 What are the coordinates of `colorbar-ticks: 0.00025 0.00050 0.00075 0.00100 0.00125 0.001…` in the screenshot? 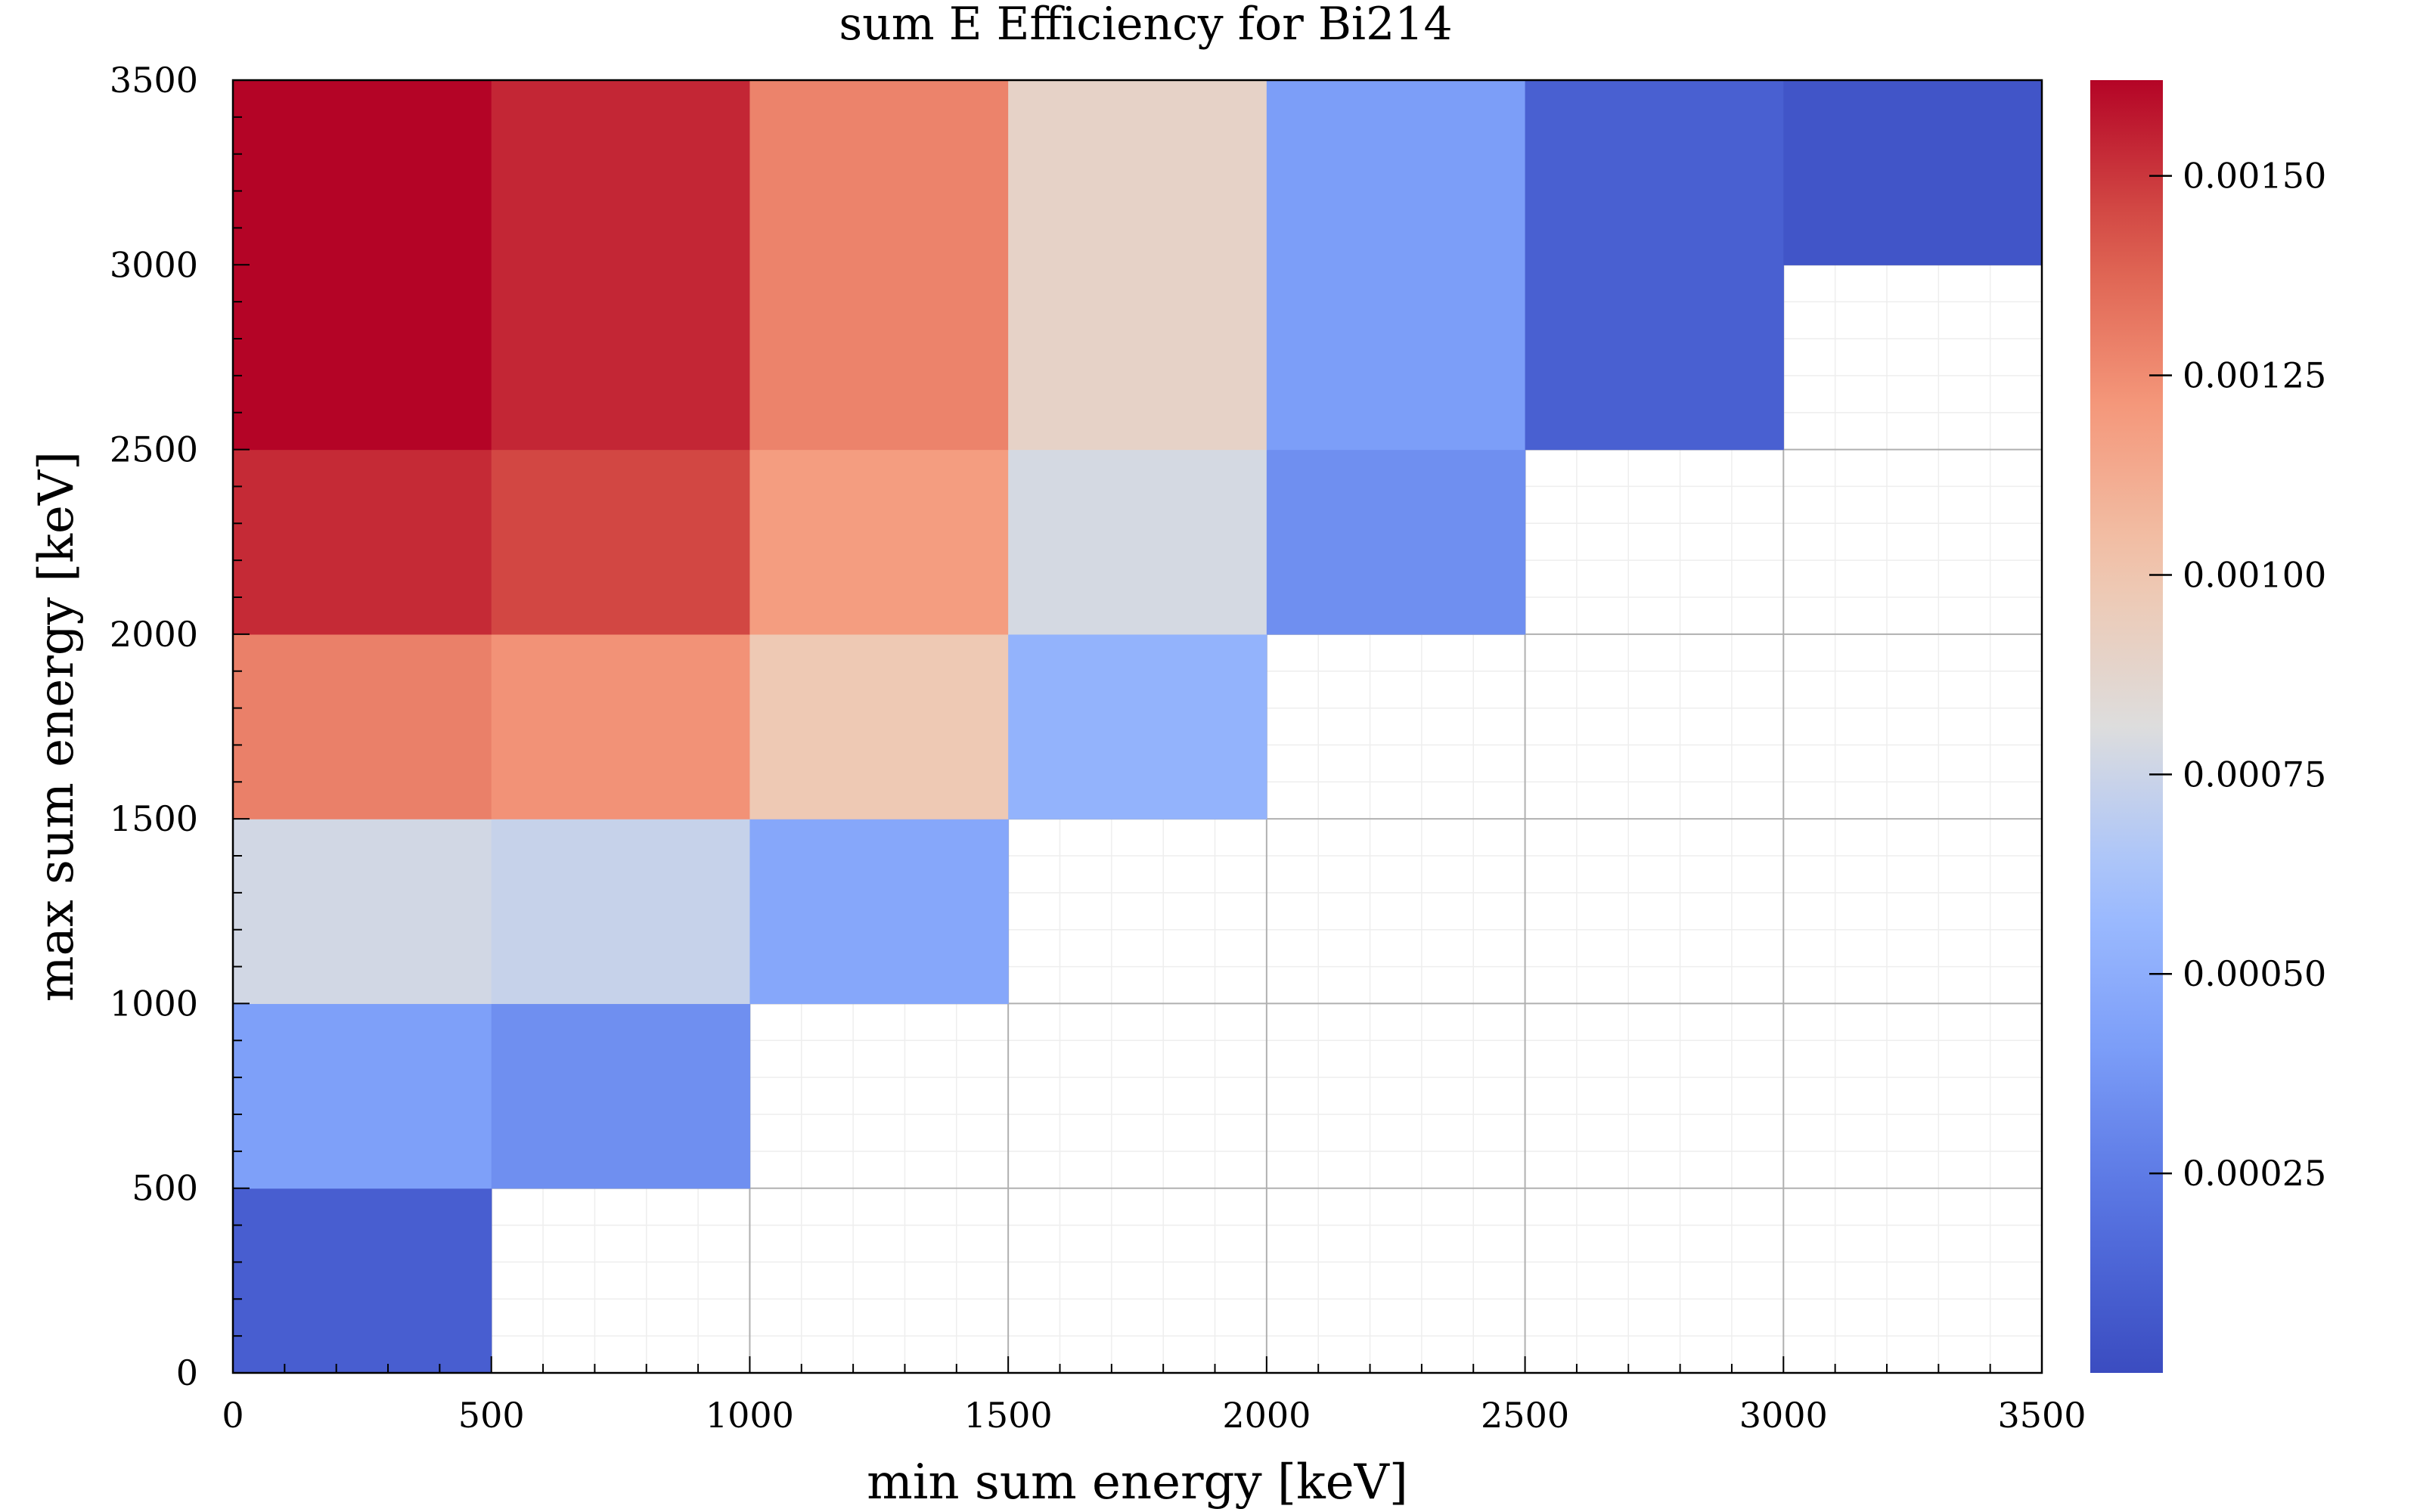 It's located at (2237, 675).